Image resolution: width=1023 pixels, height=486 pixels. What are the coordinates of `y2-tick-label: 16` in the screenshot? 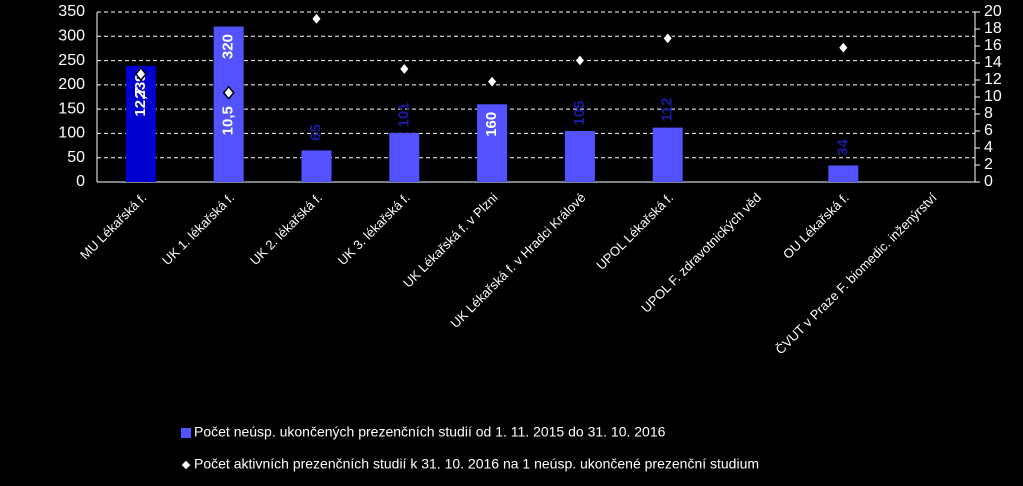 It's located at (993, 45).